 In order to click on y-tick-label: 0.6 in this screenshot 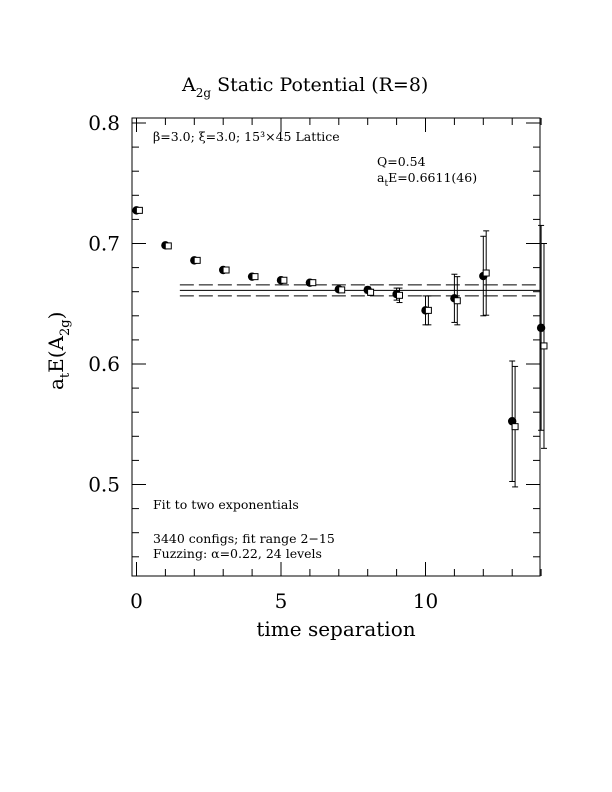, I will do `click(104, 364)`.